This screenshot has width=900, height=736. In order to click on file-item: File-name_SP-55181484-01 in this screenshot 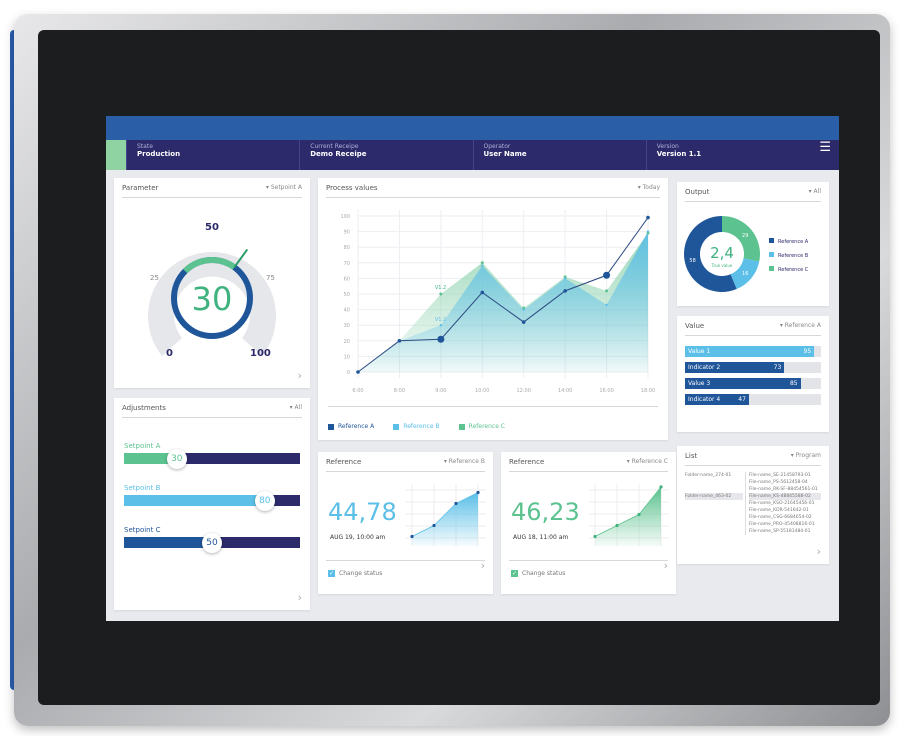, I will do `click(780, 531)`.